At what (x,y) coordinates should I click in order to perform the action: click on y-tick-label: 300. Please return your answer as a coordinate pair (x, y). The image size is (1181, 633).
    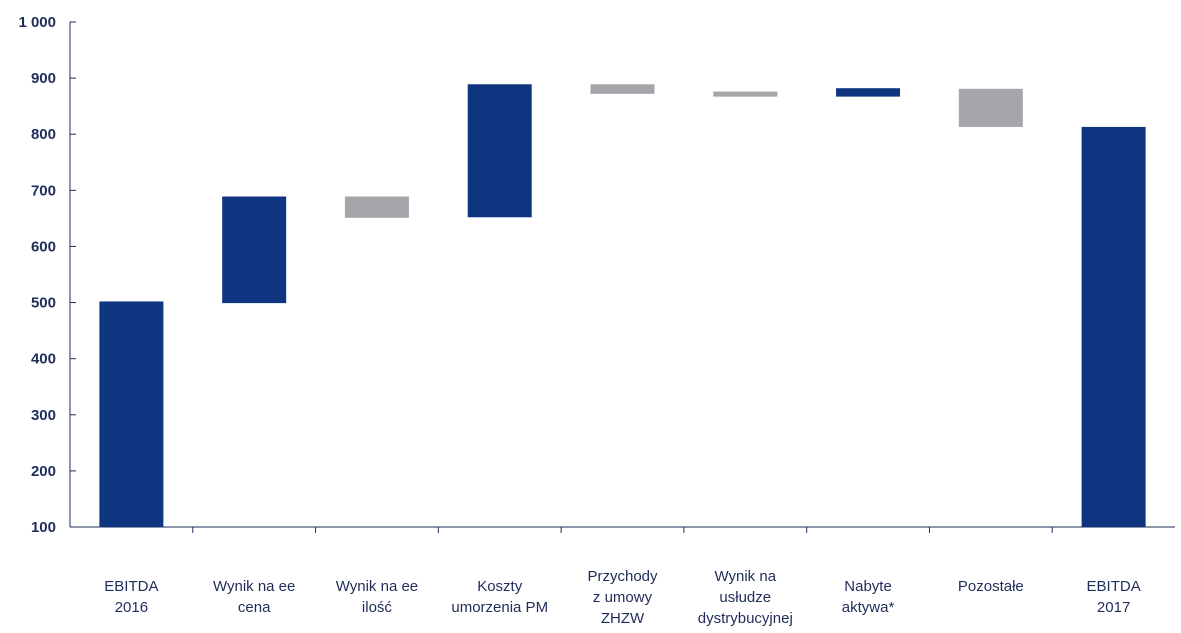
    Looking at the image, I should click on (43, 415).